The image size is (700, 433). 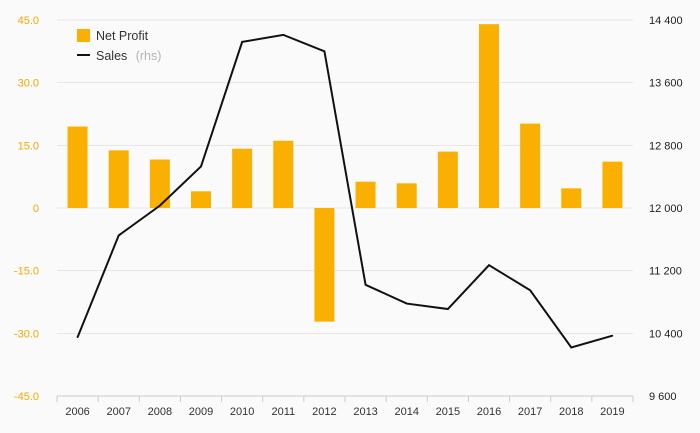 What do you see at coordinates (571, 347) in the screenshot?
I see `sales-point-2018` at bounding box center [571, 347].